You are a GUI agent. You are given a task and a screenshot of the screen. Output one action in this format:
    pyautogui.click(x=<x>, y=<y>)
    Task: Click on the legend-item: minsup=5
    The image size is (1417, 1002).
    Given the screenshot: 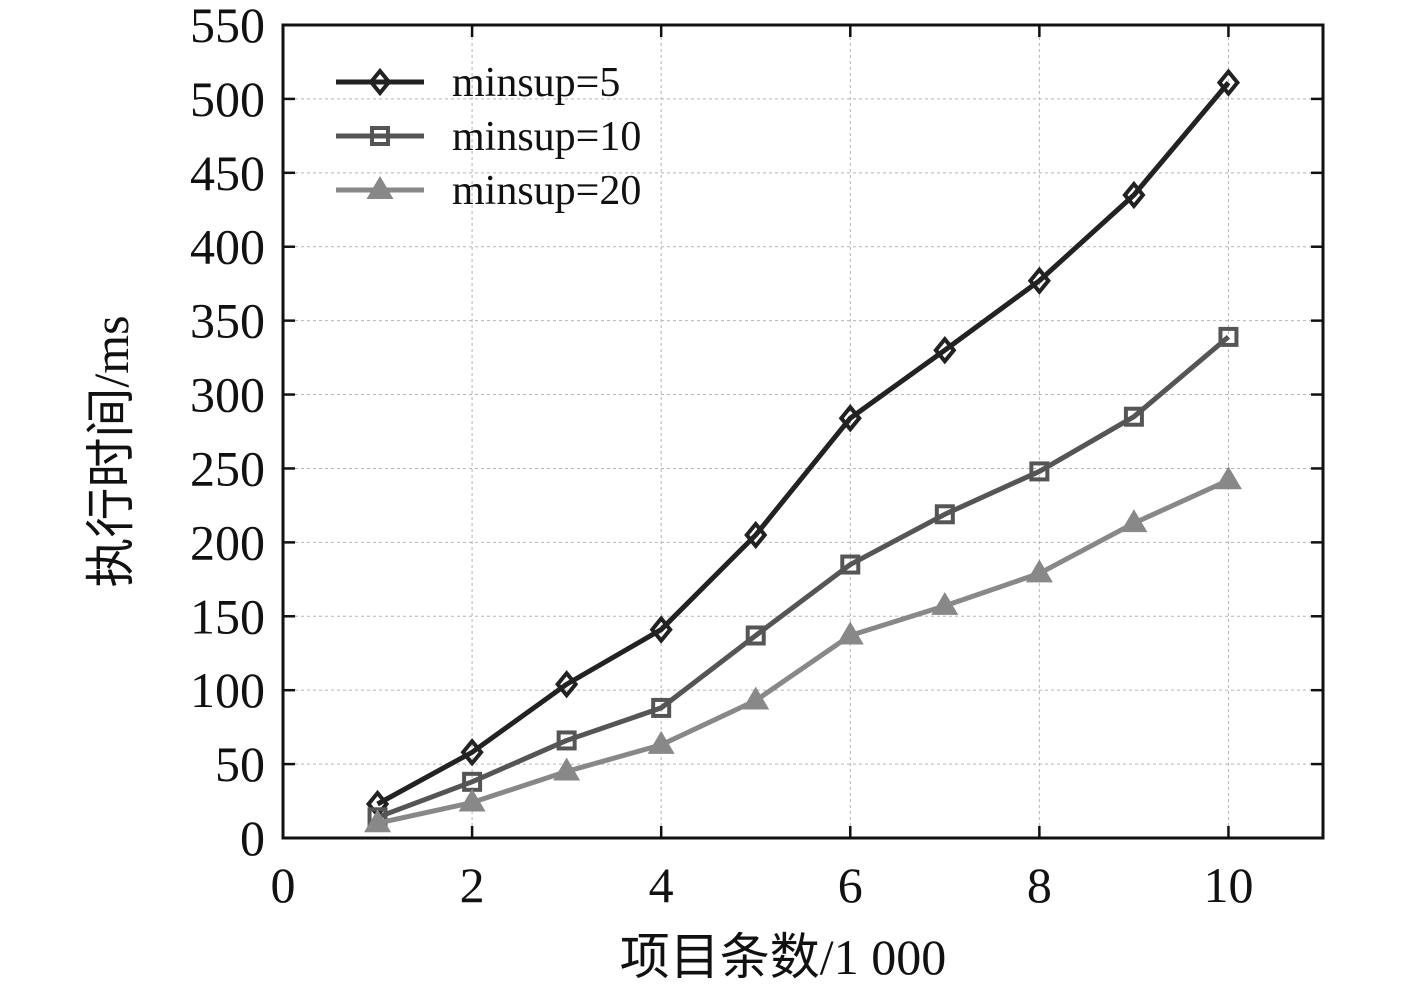 What is the action you would take?
    pyautogui.click(x=478, y=83)
    